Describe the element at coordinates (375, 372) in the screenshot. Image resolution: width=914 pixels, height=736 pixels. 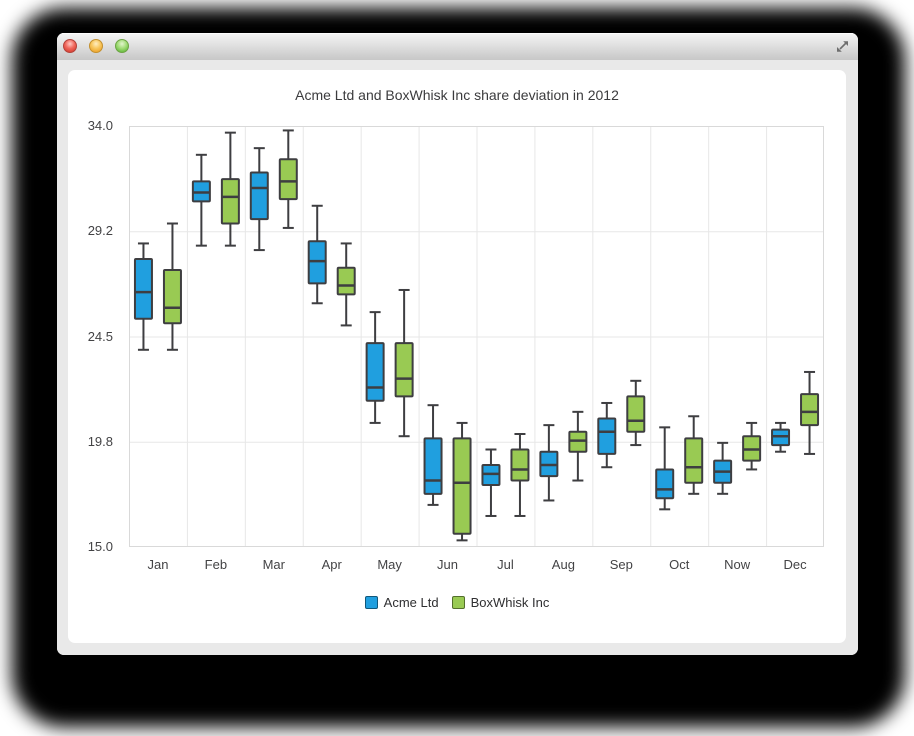
I see `box-may-acme` at that location.